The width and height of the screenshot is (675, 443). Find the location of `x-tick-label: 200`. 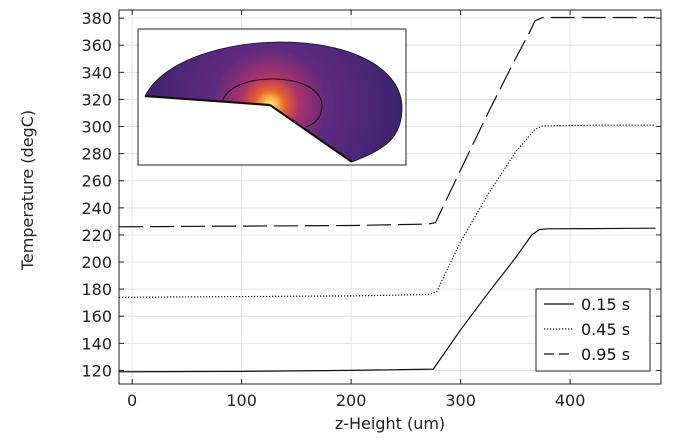

x-tick-label: 200 is located at coordinates (351, 400).